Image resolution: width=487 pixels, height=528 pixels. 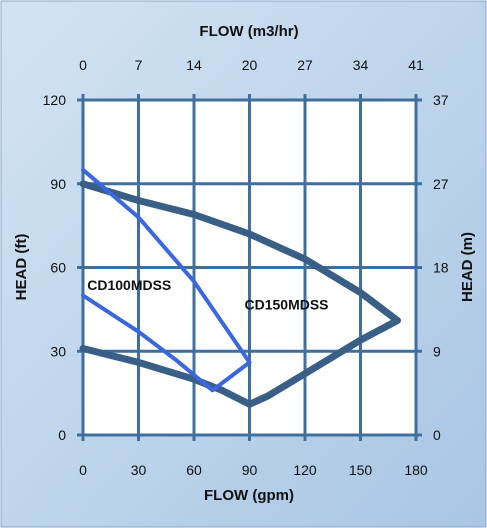 I want to click on x2-tick-label: 41, so click(x=416, y=65).